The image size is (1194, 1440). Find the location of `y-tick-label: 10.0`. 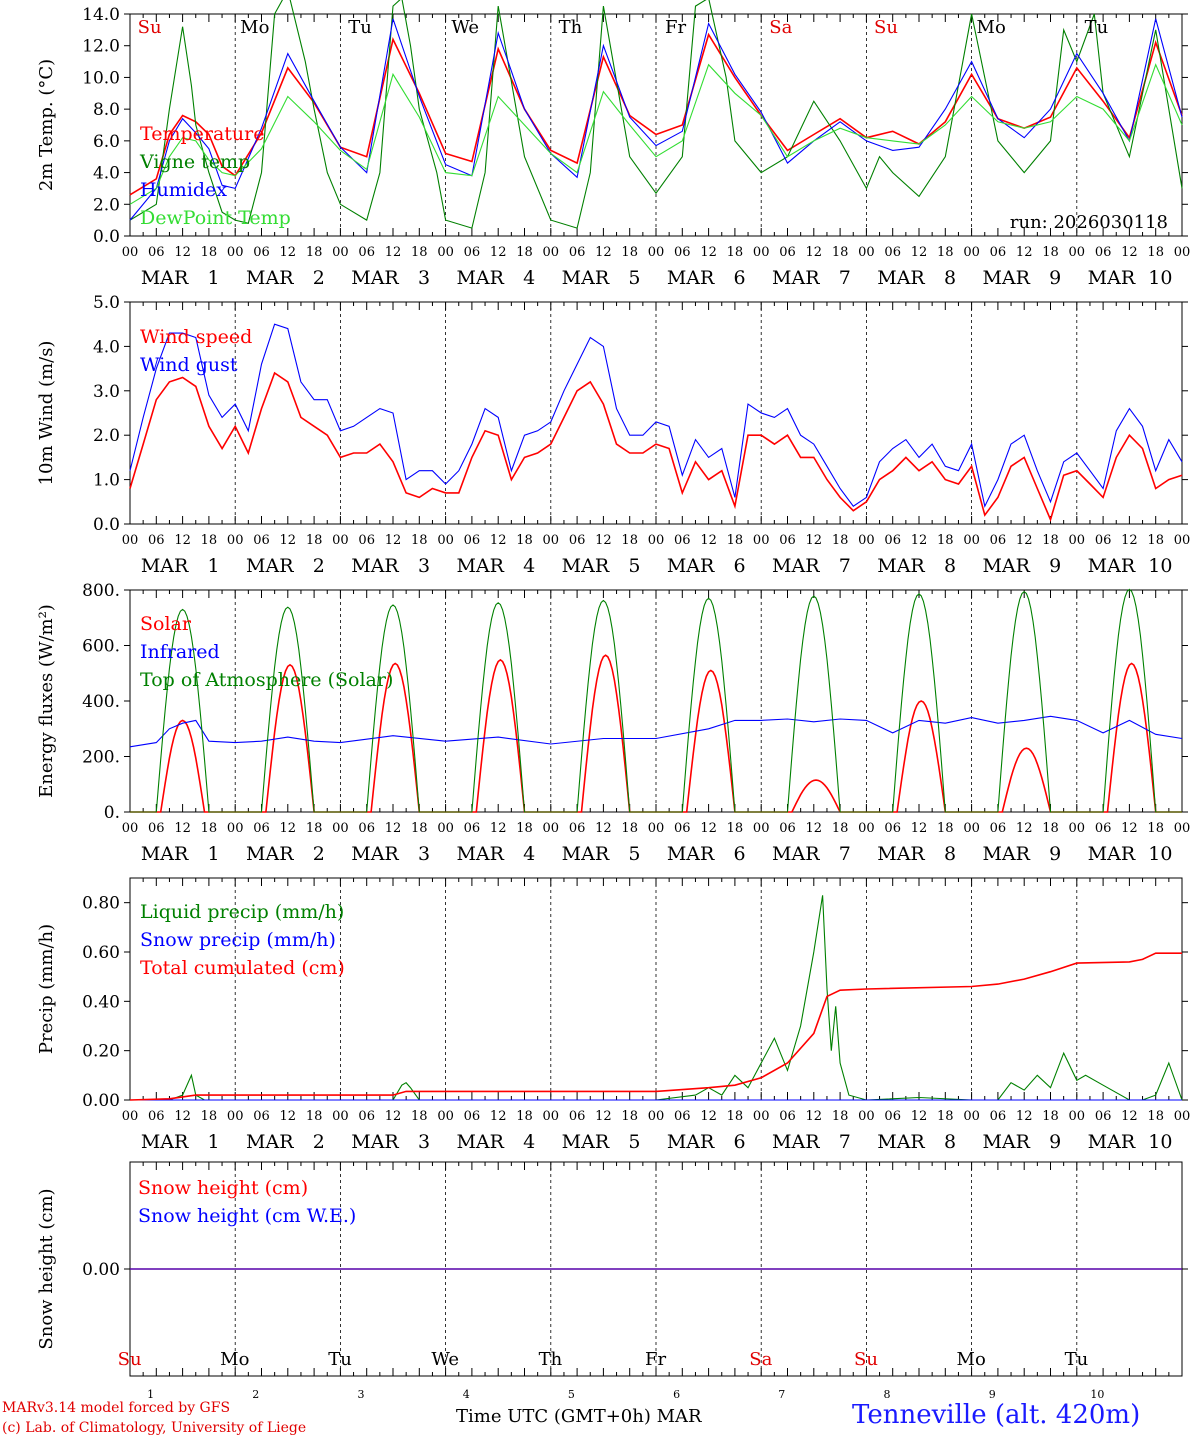

y-tick-label: 10.0 is located at coordinates (101, 78).